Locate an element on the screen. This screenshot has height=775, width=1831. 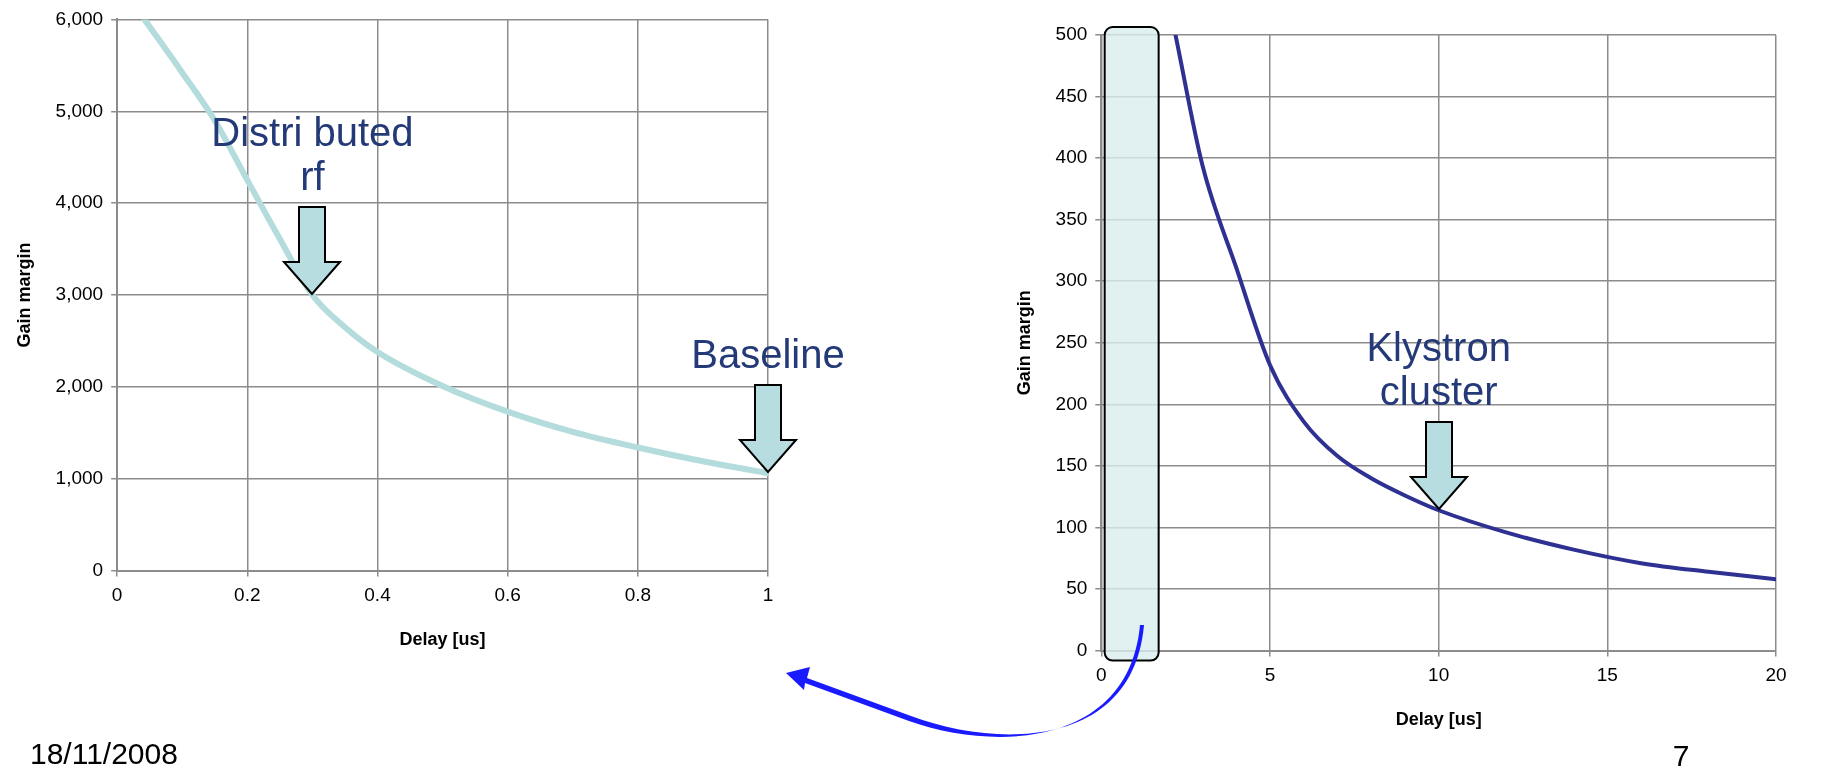
x-tick-label: 1 is located at coordinates (768, 595).